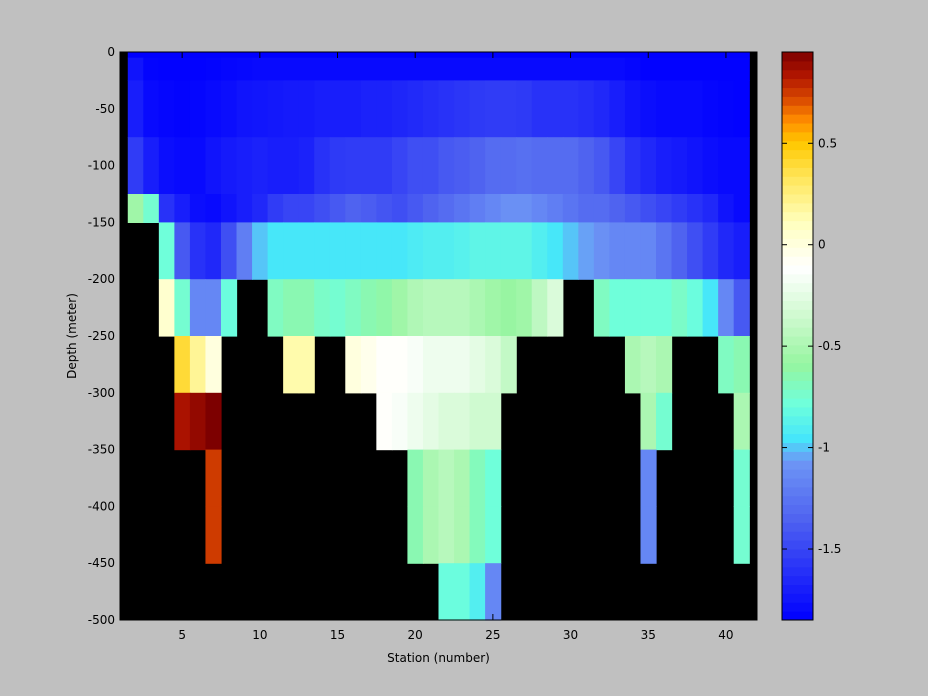 The width and height of the screenshot is (928, 696). What do you see at coordinates (101, 336) in the screenshot?
I see `y-tick-label: -250` at bounding box center [101, 336].